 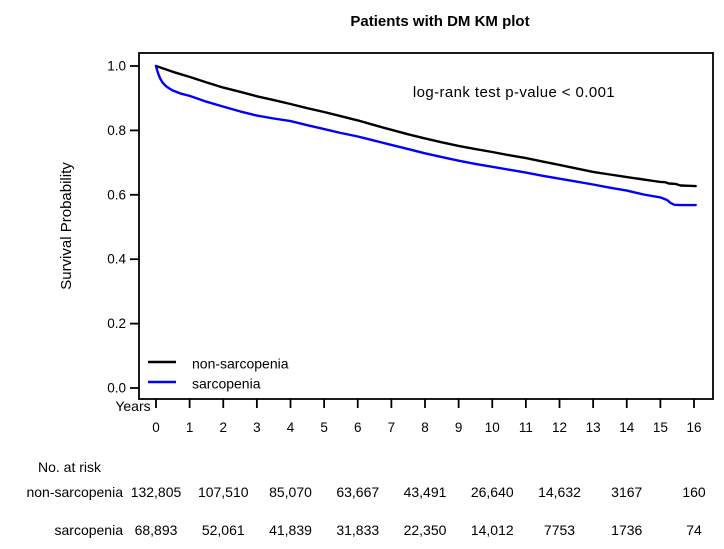 What do you see at coordinates (593, 427) in the screenshot?
I see `x-tick-label: 13` at bounding box center [593, 427].